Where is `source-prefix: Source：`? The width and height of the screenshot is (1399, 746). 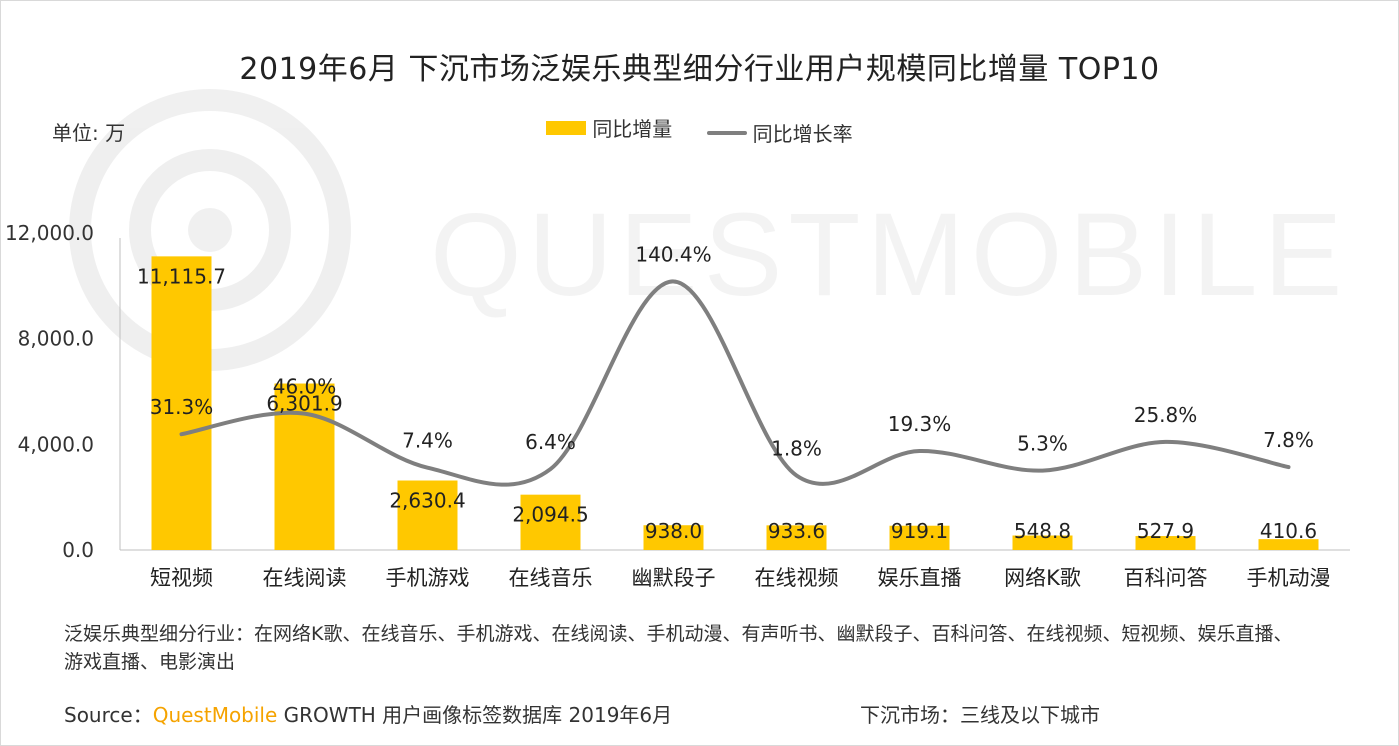
source-prefix: Source： is located at coordinates (108, 715).